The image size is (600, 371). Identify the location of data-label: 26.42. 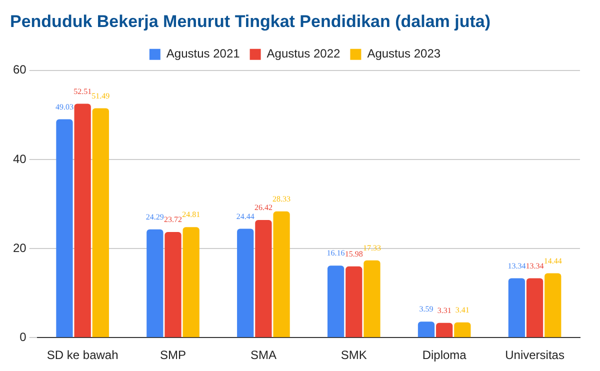
(263, 207).